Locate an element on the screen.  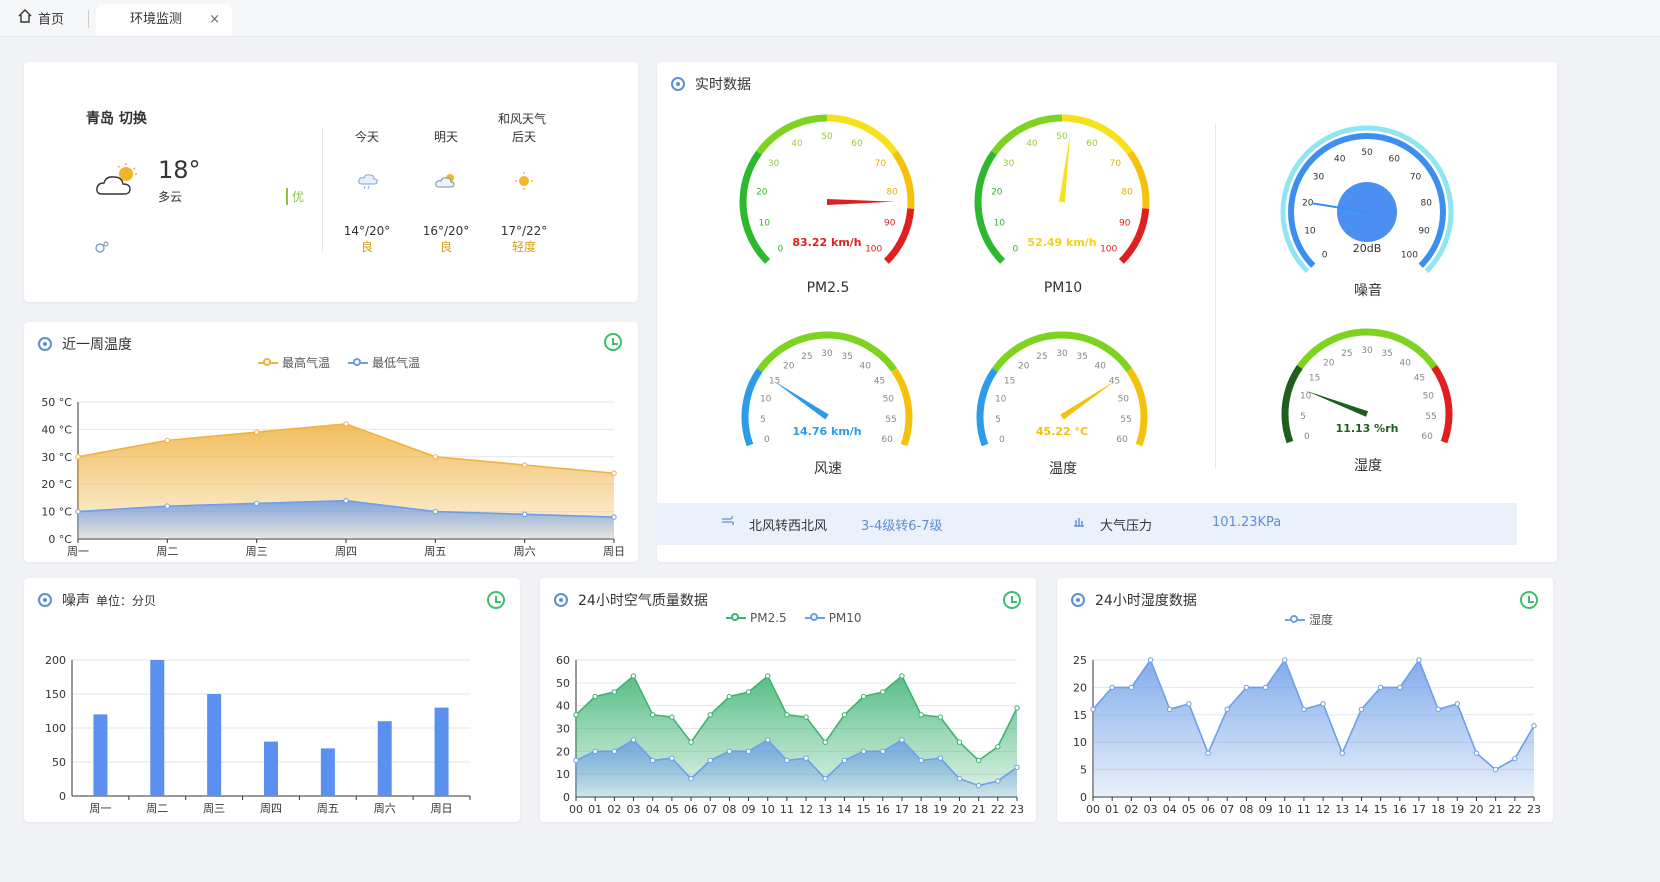
x-tick-label: 周一 is located at coordinates (100, 808).